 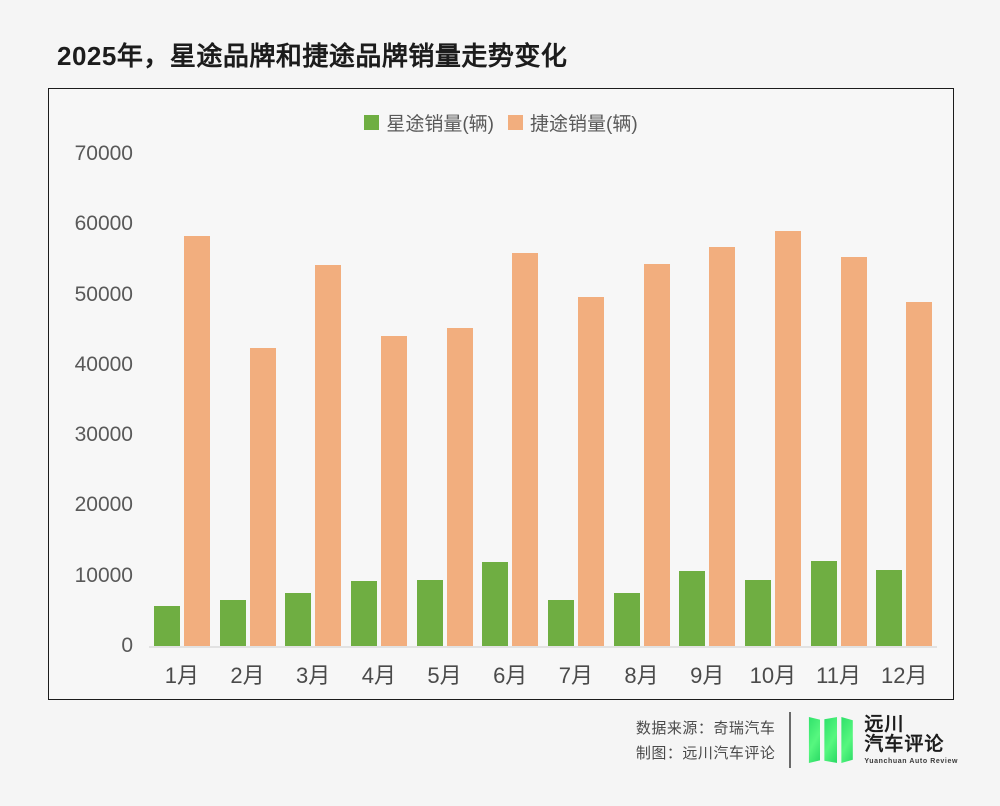 What do you see at coordinates (705, 753) in the screenshot?
I see `source-line-credit: 制图：远川汽车评论` at bounding box center [705, 753].